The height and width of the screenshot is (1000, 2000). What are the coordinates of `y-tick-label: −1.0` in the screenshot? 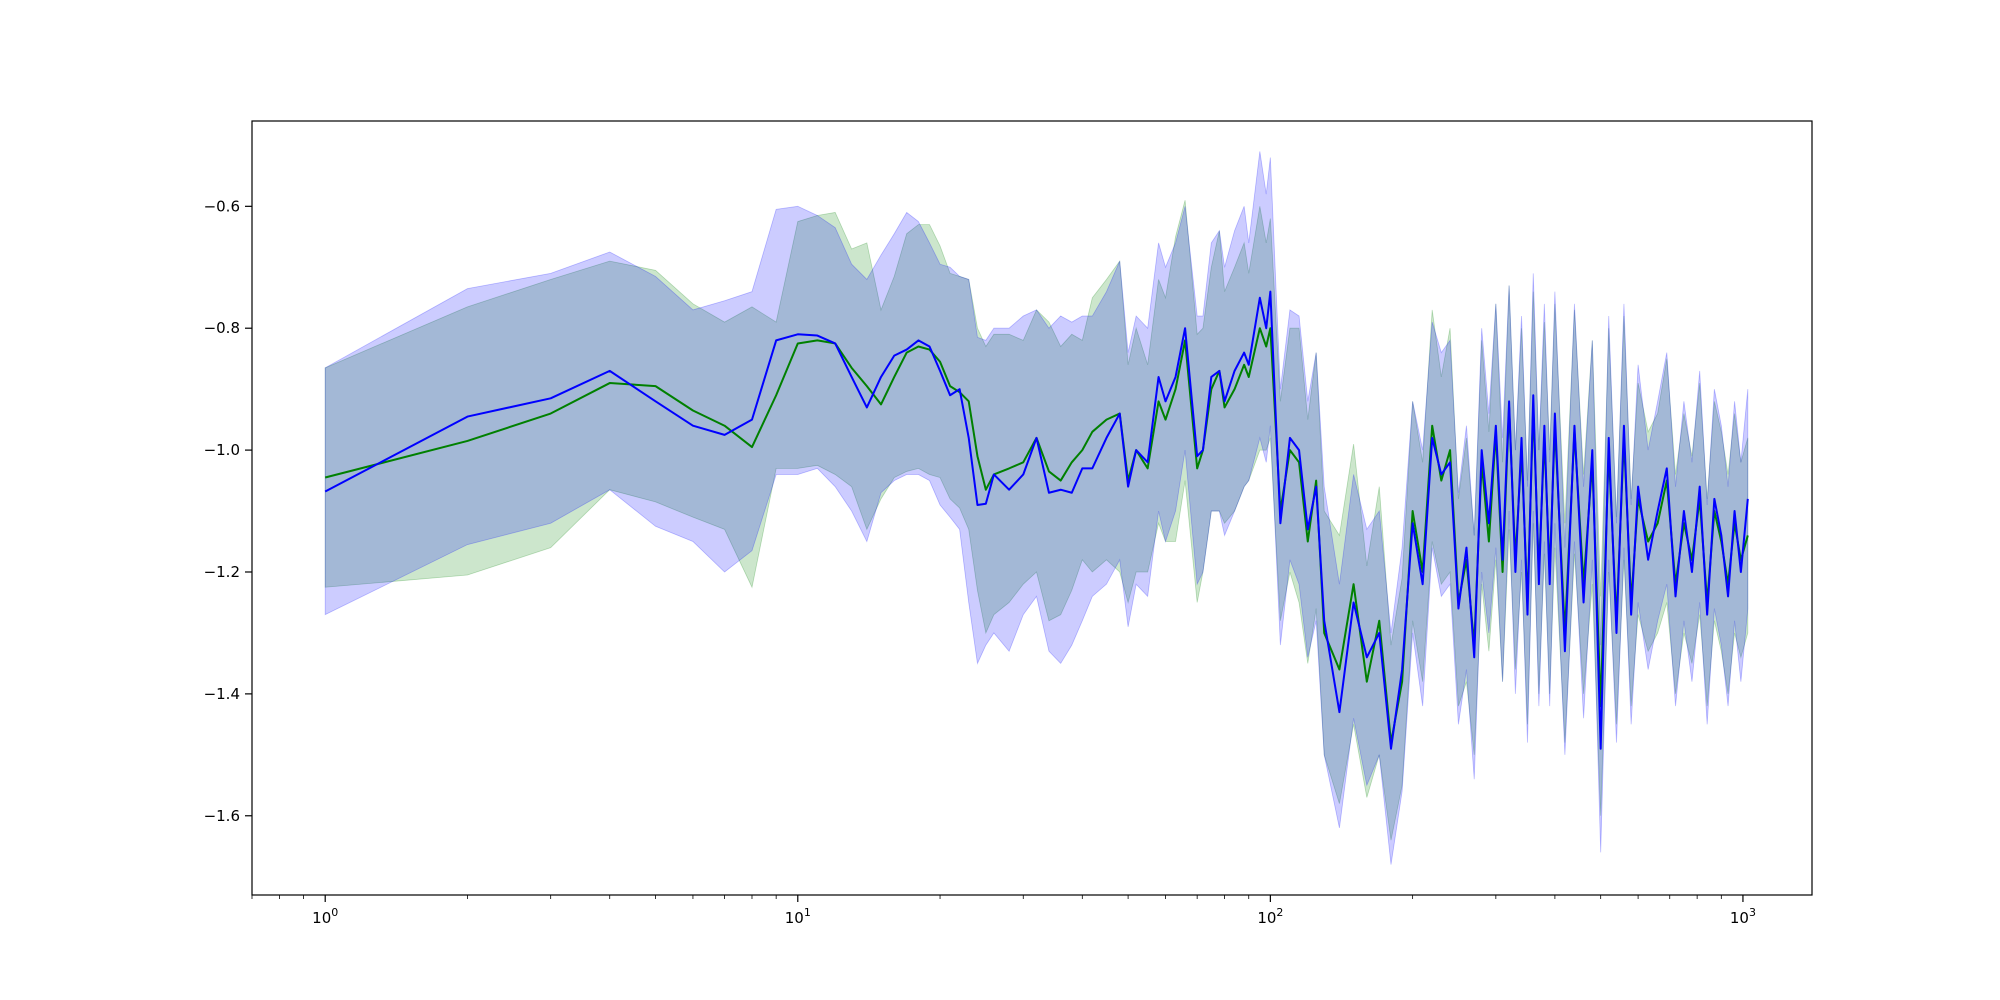 It's located at (222, 450).